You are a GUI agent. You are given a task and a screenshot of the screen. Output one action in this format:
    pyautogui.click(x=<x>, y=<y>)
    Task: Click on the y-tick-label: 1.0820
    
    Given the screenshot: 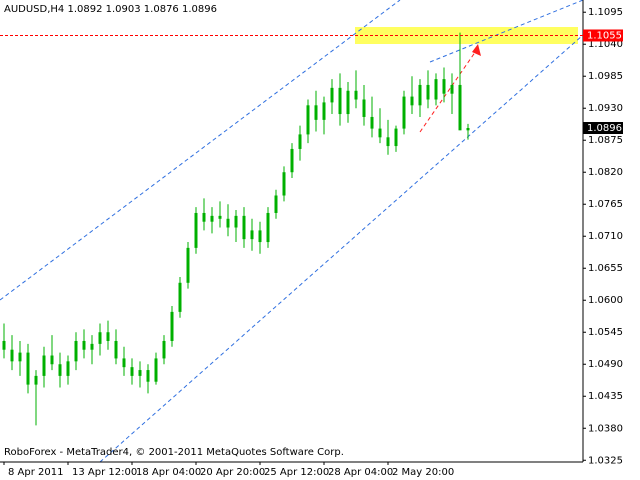 What is the action you would take?
    pyautogui.click(x=605, y=172)
    